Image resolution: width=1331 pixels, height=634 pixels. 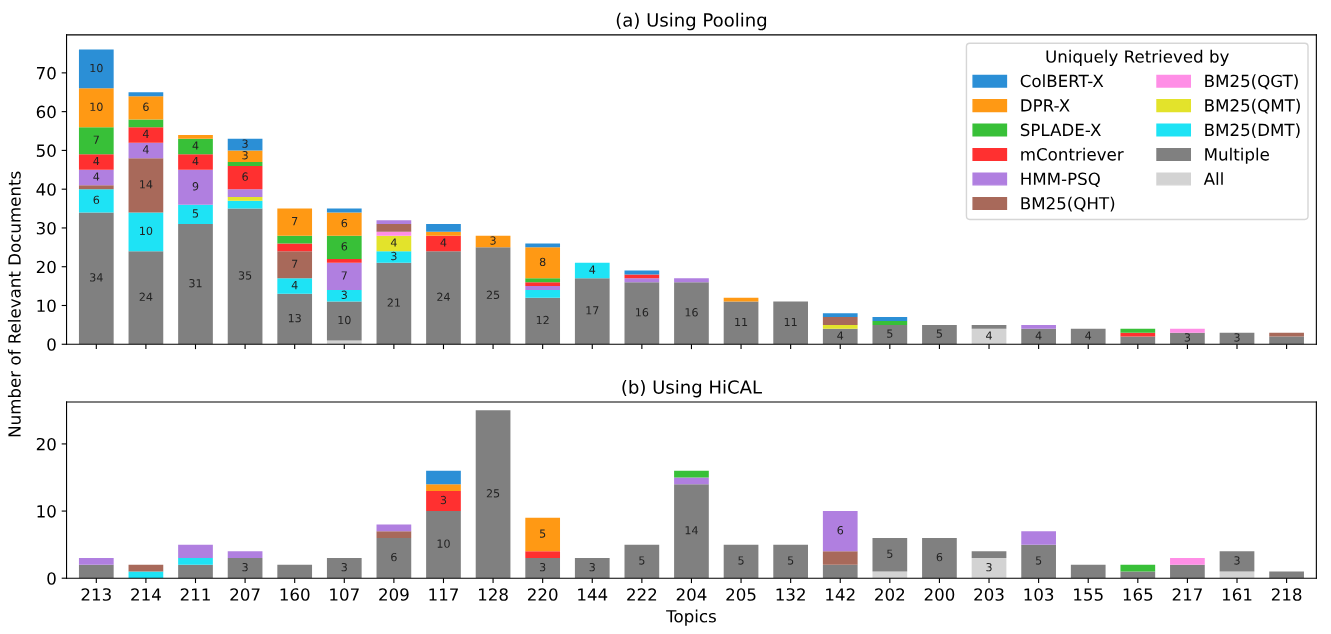 What do you see at coordinates (493, 493) in the screenshot?
I see `data-label: 25` at bounding box center [493, 493].